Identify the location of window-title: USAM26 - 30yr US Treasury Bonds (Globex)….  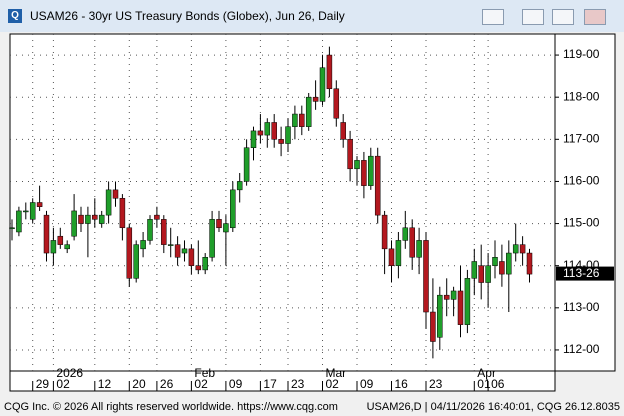
(187, 16).